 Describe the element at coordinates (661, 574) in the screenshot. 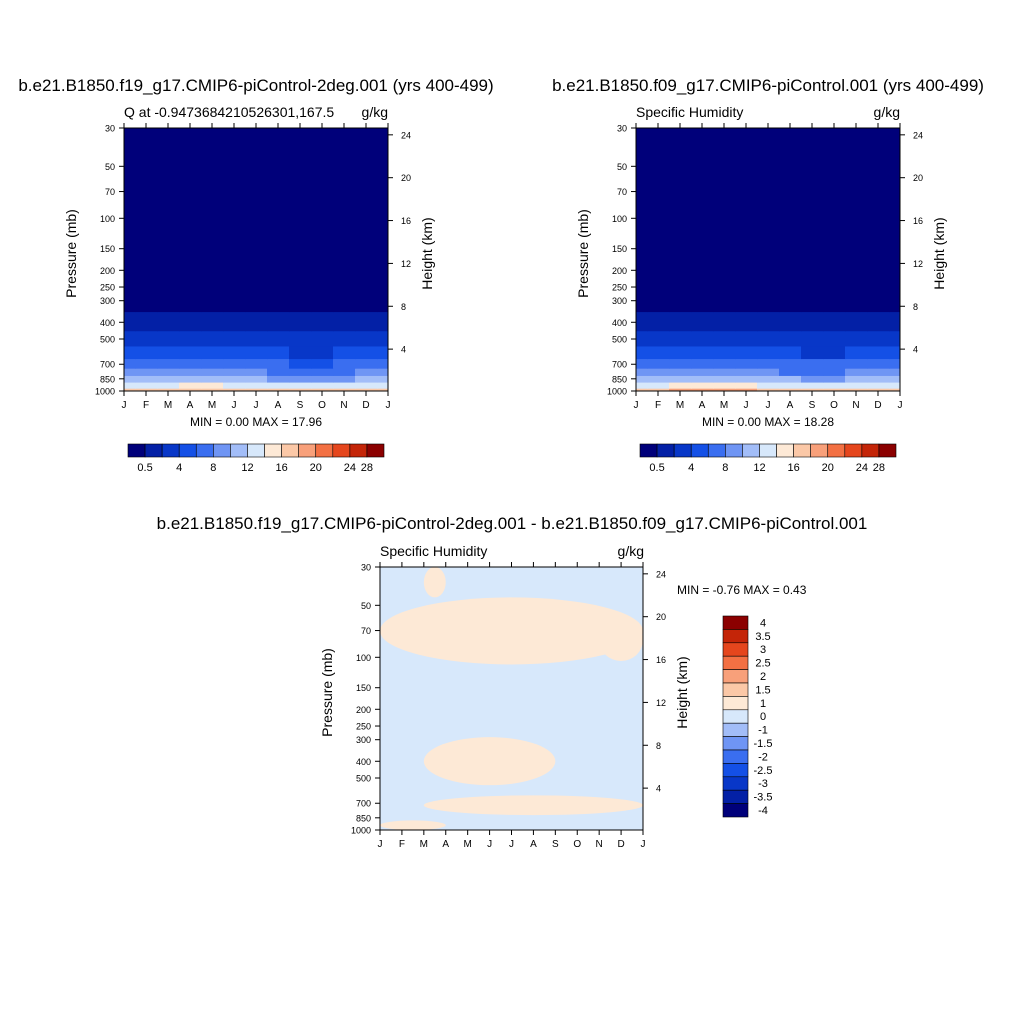

I see `y-right-tick-label: 24` at that location.